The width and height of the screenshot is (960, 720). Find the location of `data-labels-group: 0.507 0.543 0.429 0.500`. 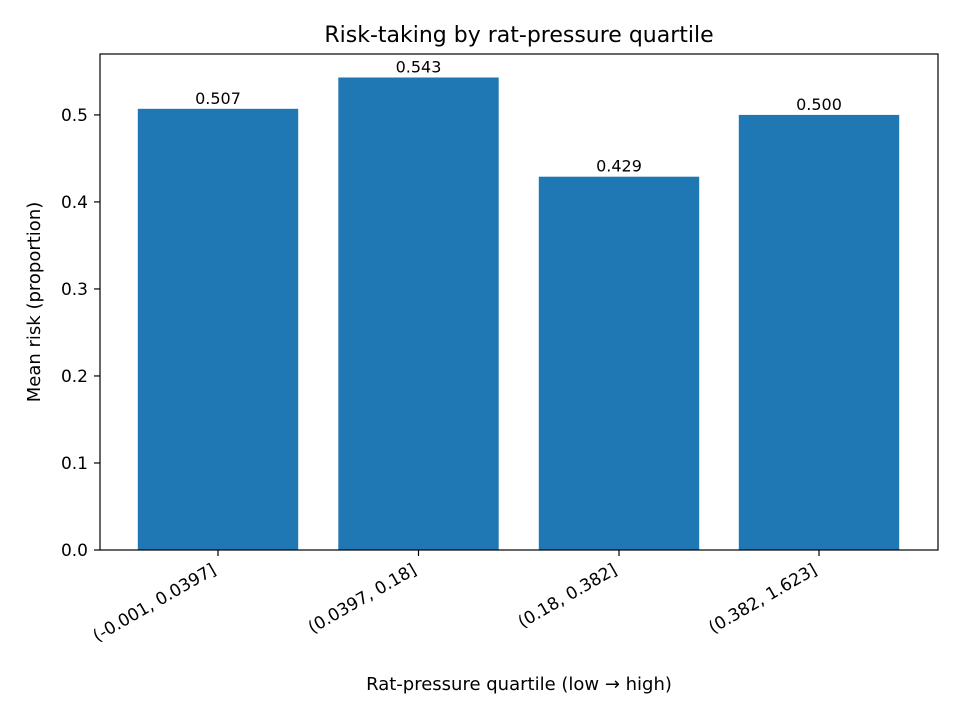

data-labels-group: 0.507 0.543 0.429 0.500 is located at coordinates (518, 116).